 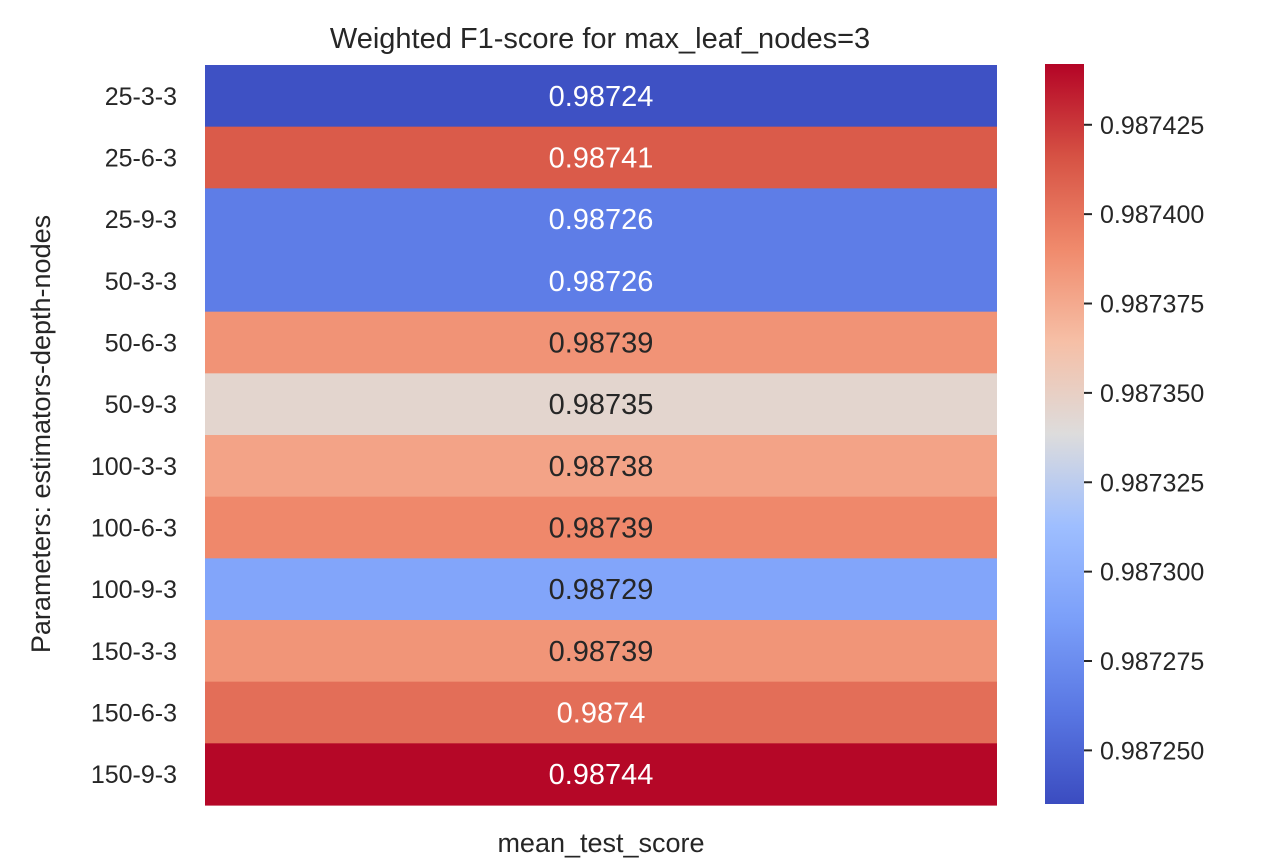 I want to click on y-tick-label: 100-3-3, so click(x=134, y=467).